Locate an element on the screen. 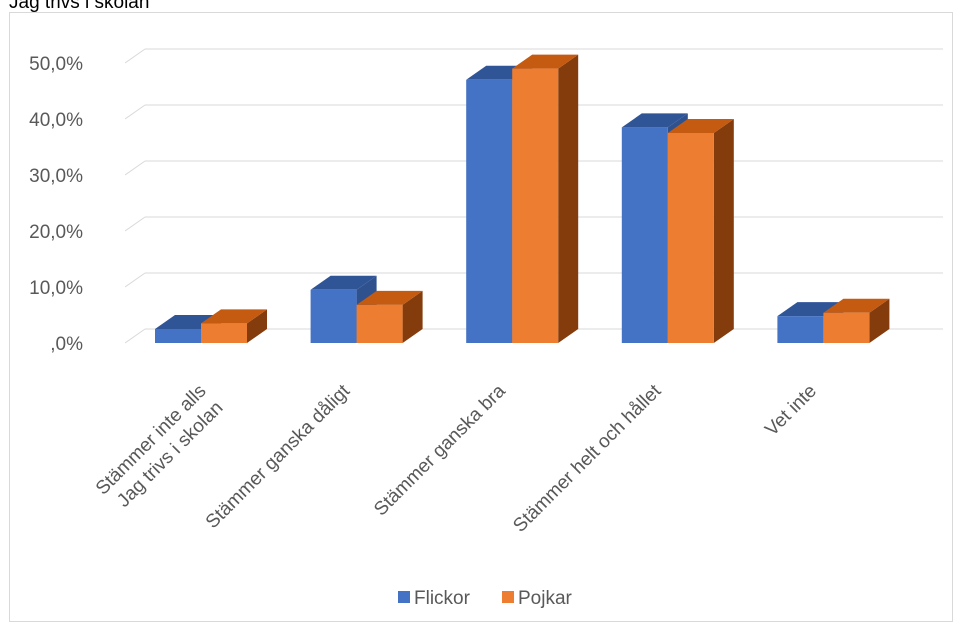 The image size is (957, 626). legend-item-flickor: Flickor is located at coordinates (434, 598).